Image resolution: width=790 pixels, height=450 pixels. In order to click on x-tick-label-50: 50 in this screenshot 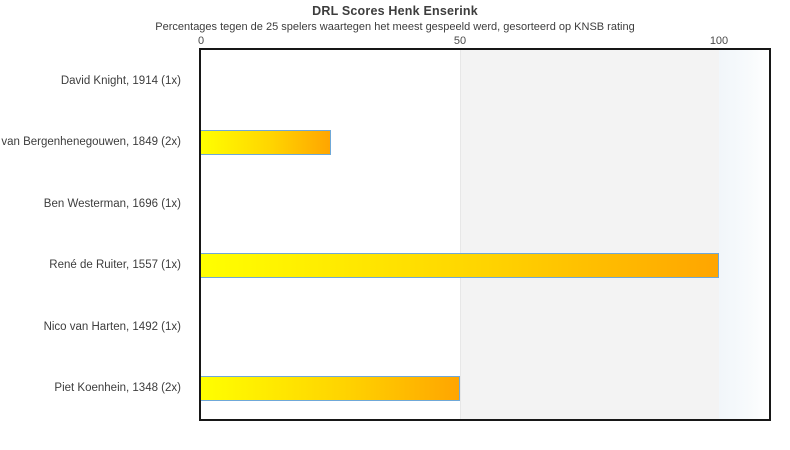, I will do `click(460, 41)`.